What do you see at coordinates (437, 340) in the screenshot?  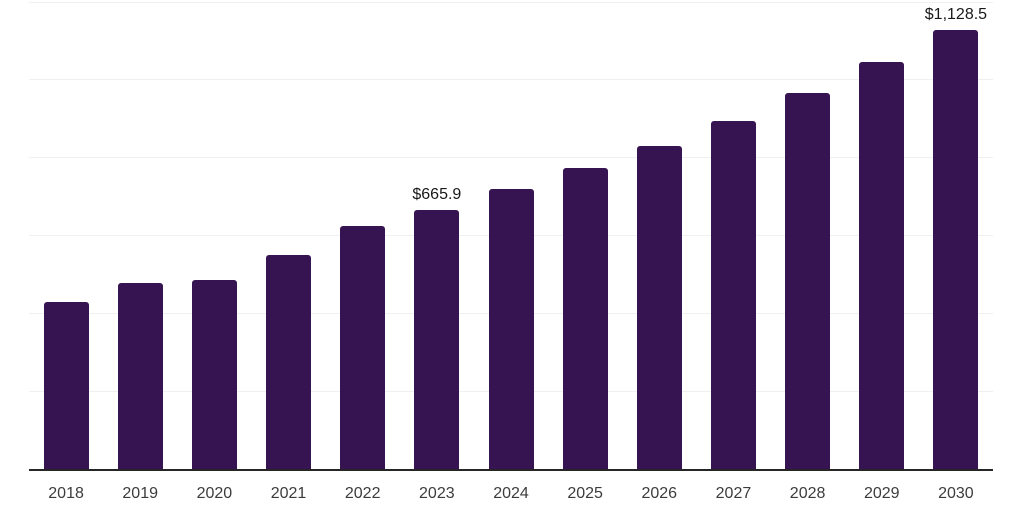 I see `bar-2023` at bounding box center [437, 340].